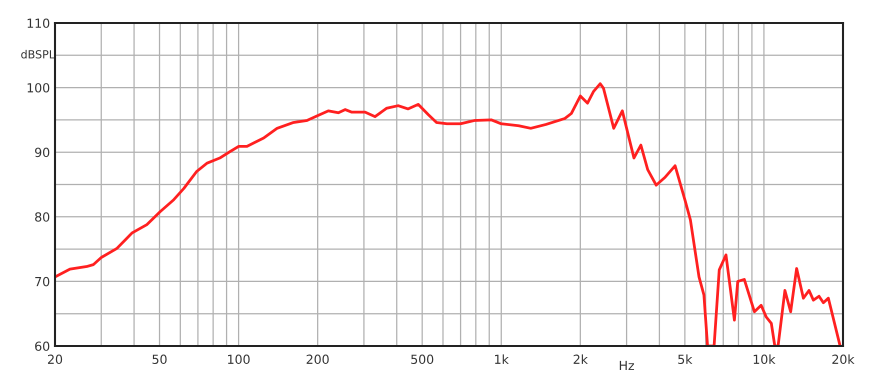  I want to click on x-tick-label: 2k, so click(581, 359).